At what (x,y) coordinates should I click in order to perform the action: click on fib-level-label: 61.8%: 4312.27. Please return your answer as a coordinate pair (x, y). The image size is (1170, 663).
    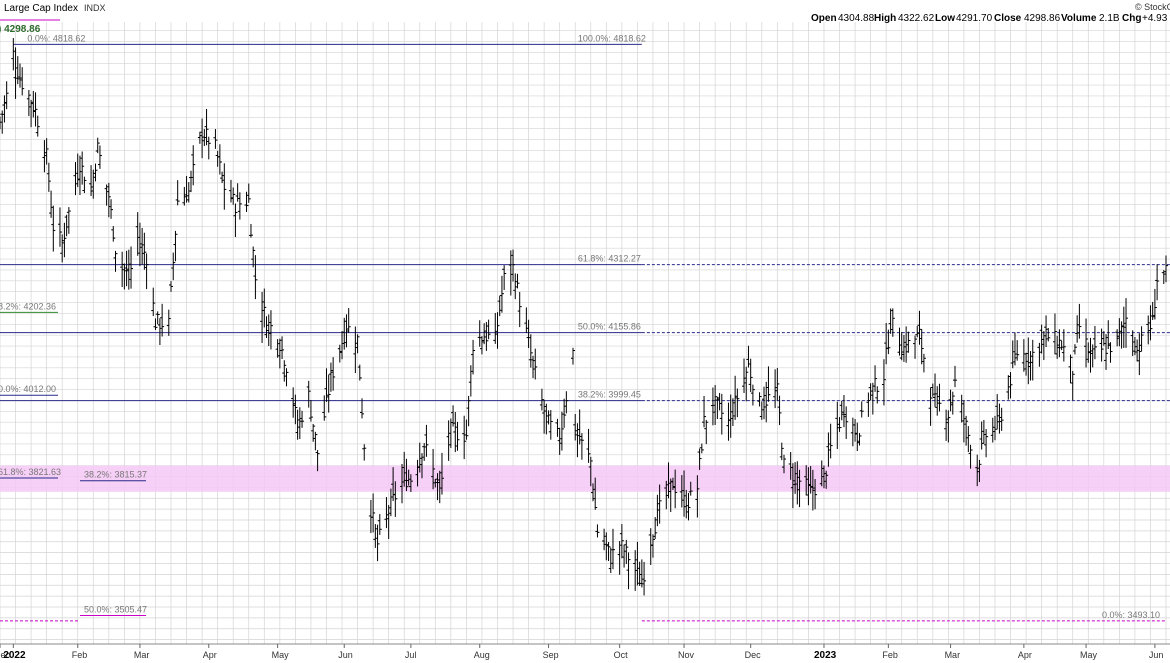
    Looking at the image, I should click on (609, 259).